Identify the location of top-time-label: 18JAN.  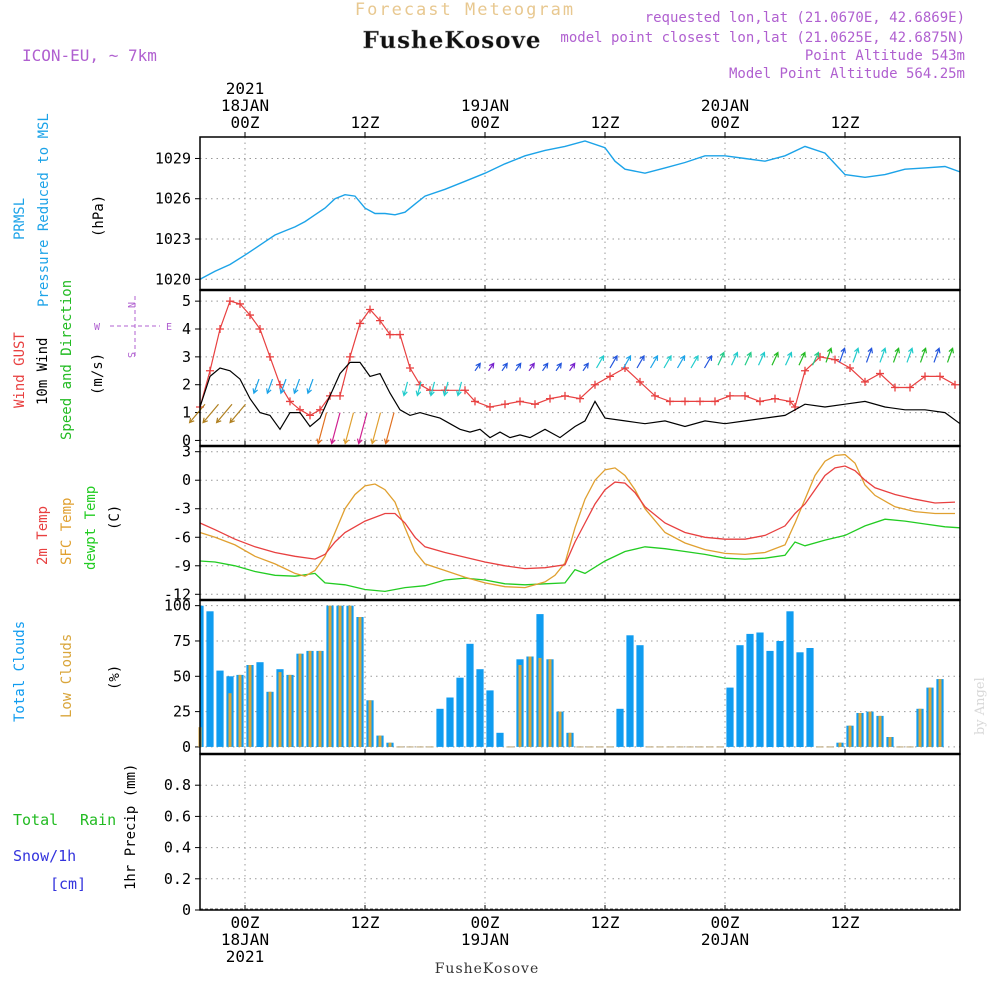
(245, 105).